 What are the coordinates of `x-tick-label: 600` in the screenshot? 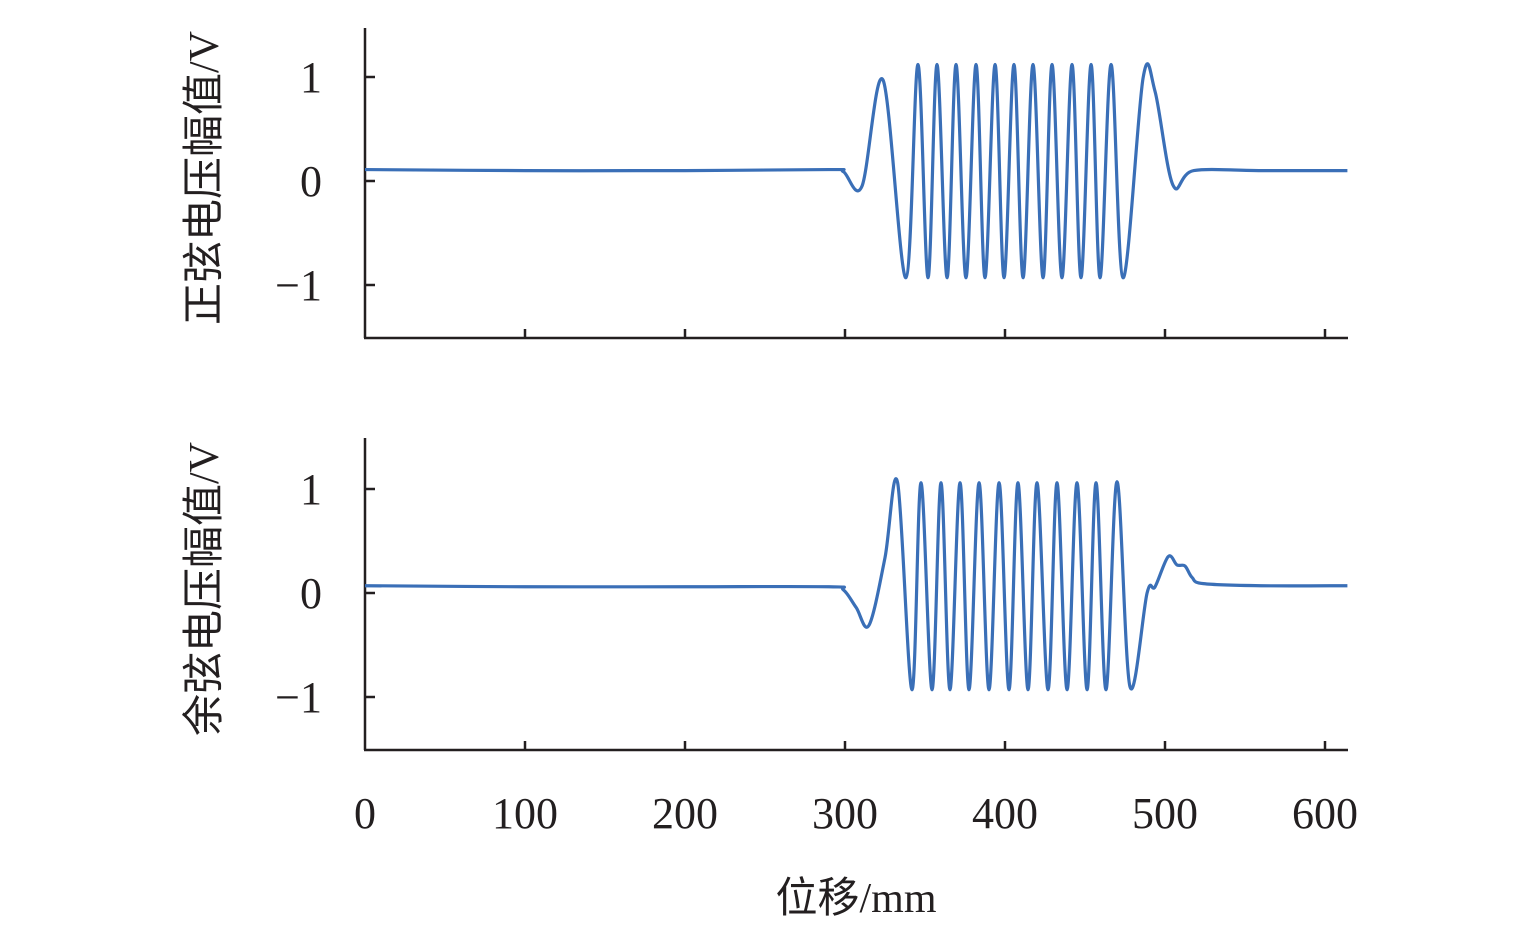 It's located at (1325, 813).